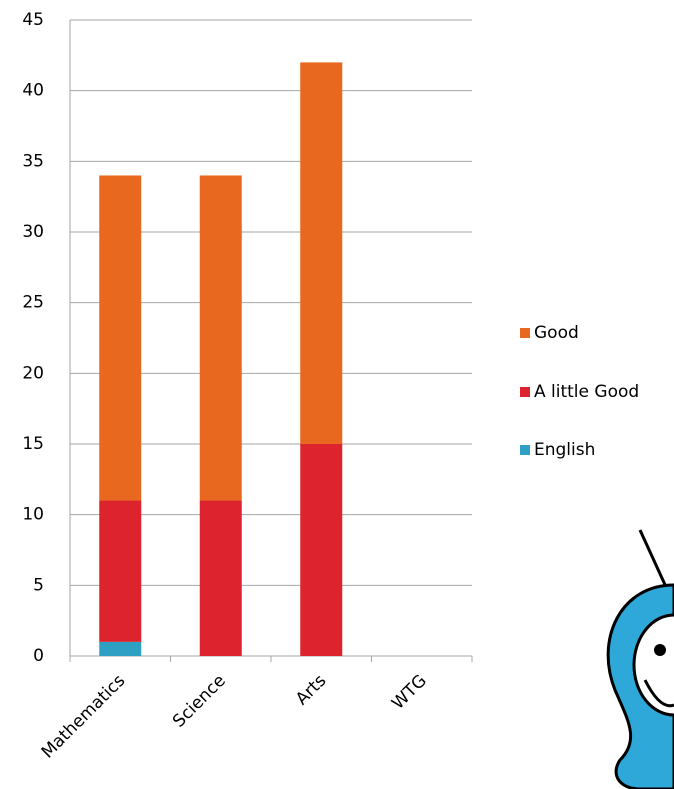 The image size is (674, 789). What do you see at coordinates (653, 665) in the screenshot?
I see `mascot-face` at bounding box center [653, 665].